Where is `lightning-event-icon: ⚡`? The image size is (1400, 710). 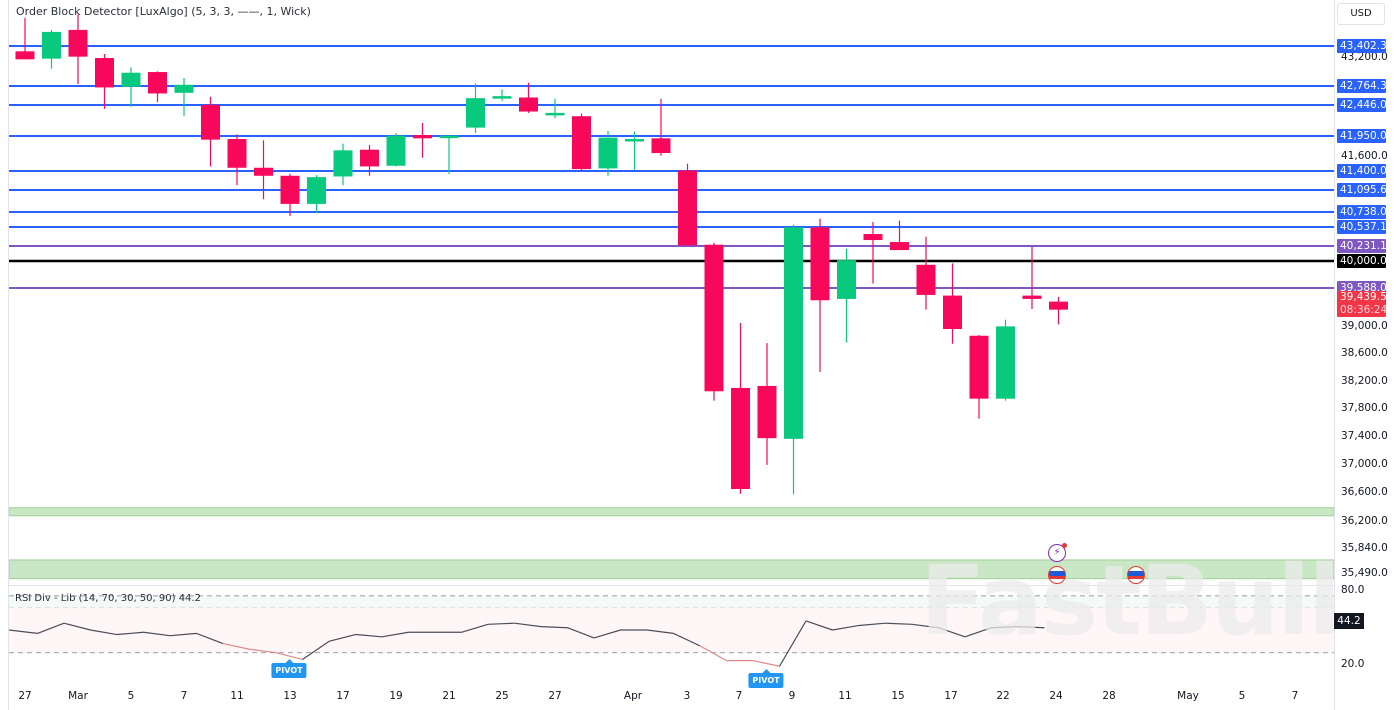
lightning-event-icon: ⚡ is located at coordinates (1057, 552).